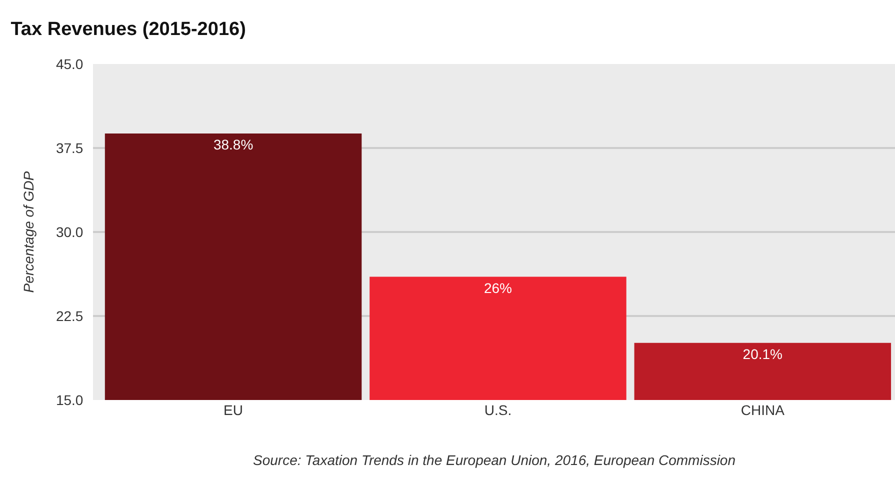  Describe the element at coordinates (233, 144) in the screenshot. I see `data-label: 38.8%` at that location.